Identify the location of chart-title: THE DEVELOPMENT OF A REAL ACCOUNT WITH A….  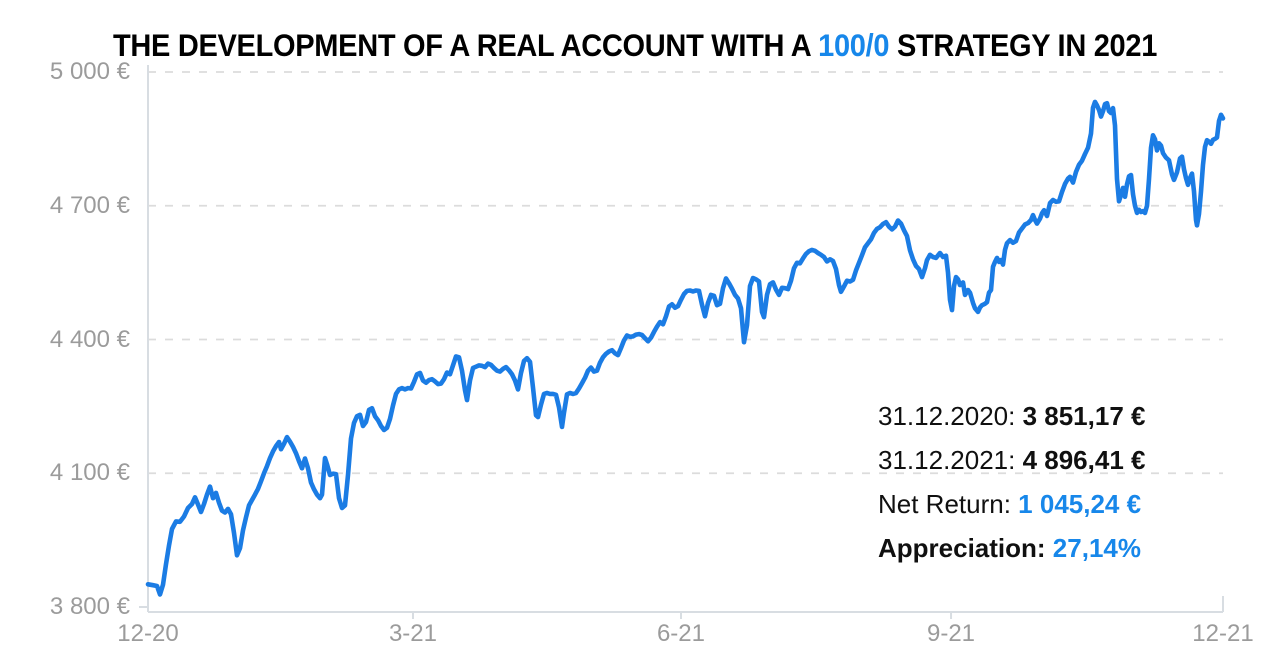
(635, 46).